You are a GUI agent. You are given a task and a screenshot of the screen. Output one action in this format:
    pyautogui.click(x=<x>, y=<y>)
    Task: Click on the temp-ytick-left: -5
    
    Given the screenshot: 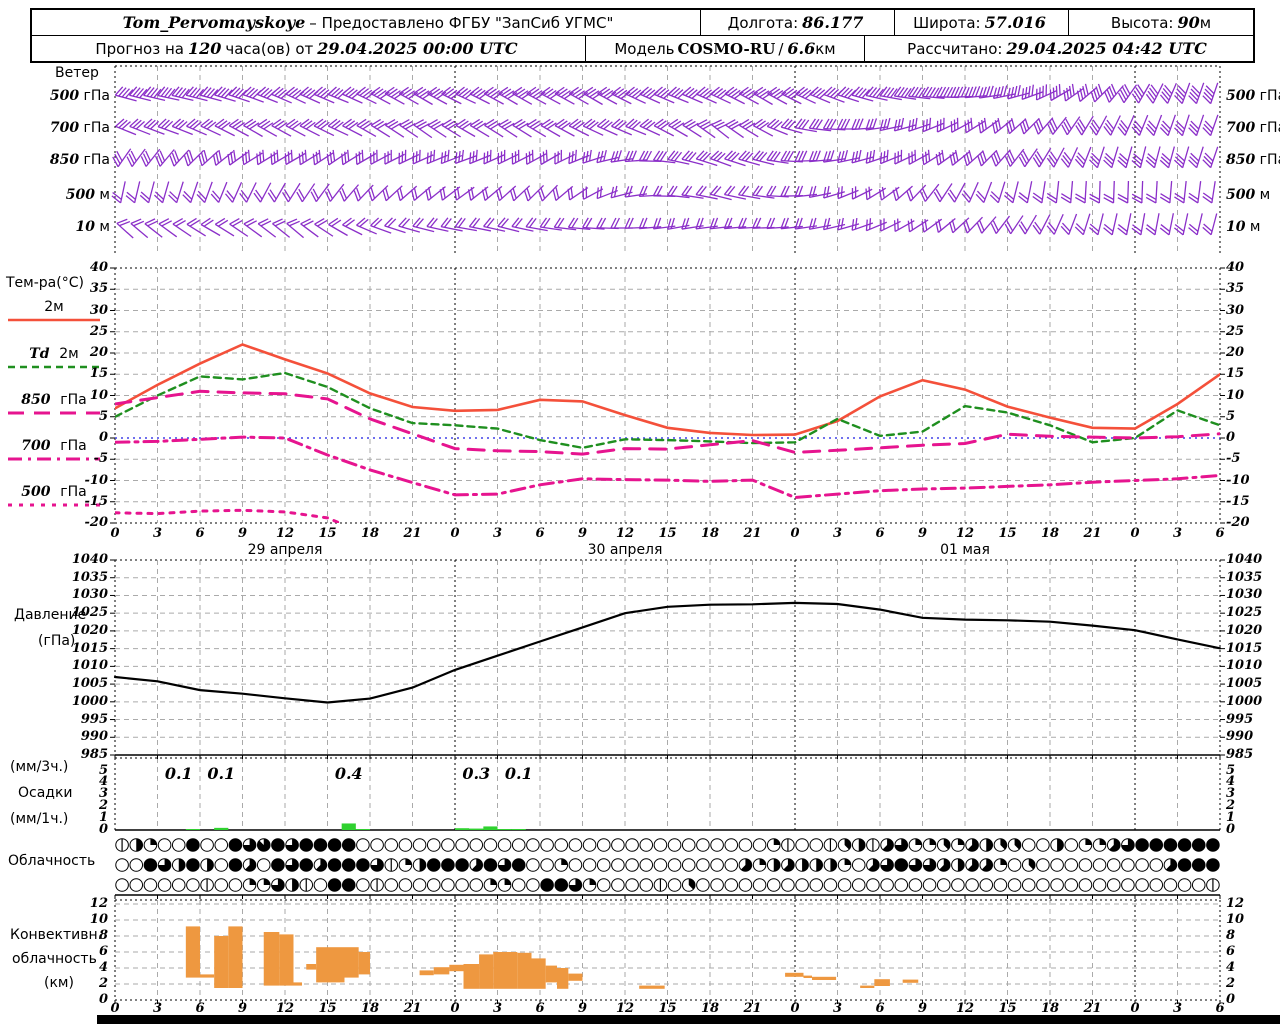 What is the action you would take?
    pyautogui.click(x=100, y=459)
    